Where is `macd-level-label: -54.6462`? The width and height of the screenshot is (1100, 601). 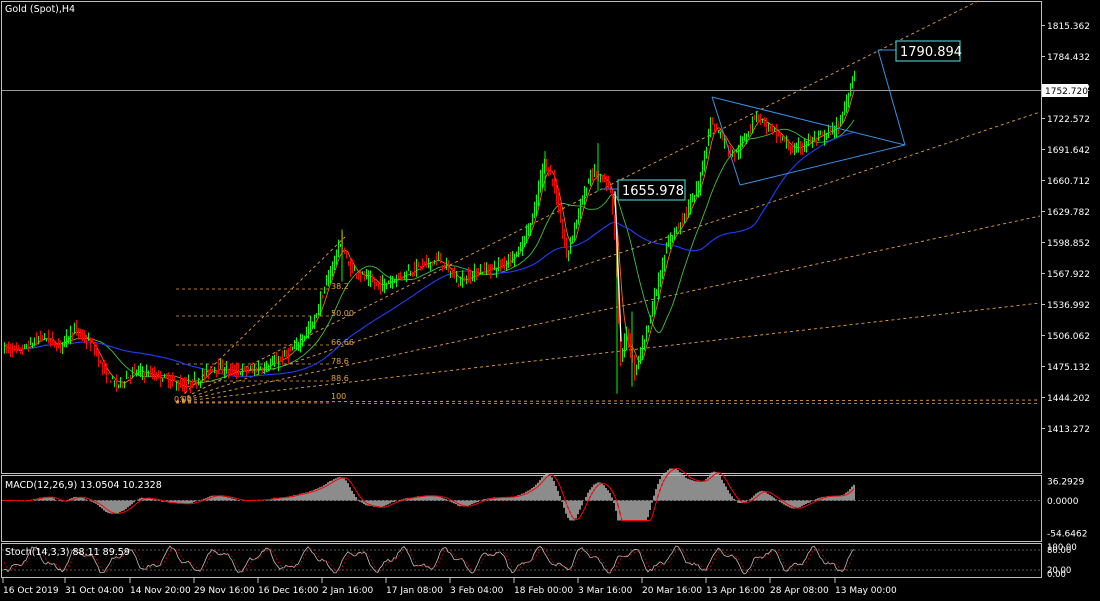
macd-level-label: -54.6462 is located at coordinates (1067, 535).